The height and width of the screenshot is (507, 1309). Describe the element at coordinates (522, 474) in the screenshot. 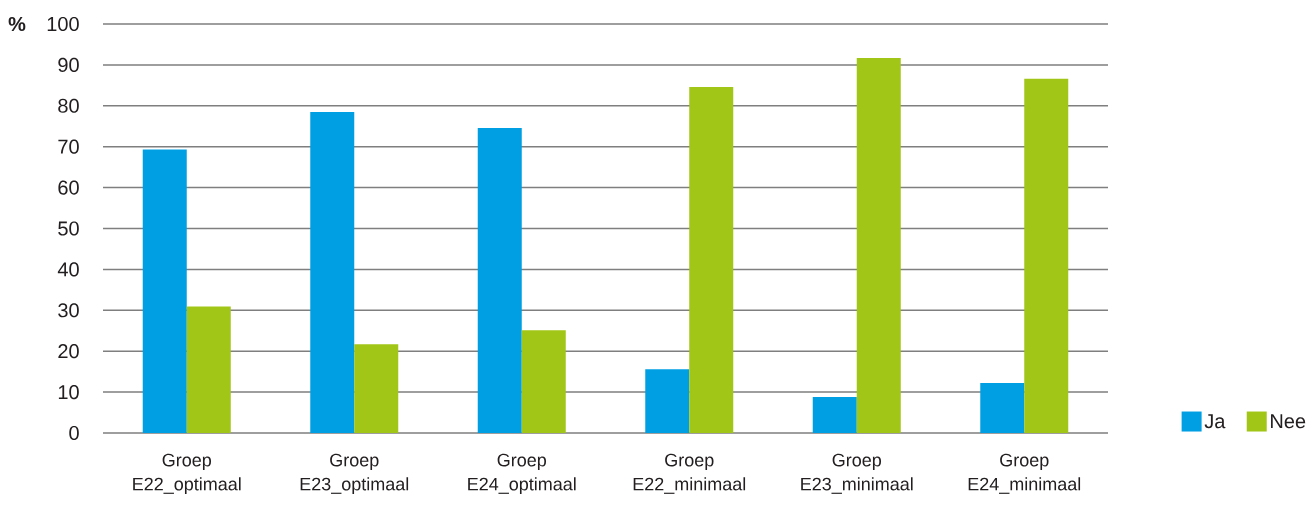

I see `x-tick-label: Groep E24_optimaal` at that location.